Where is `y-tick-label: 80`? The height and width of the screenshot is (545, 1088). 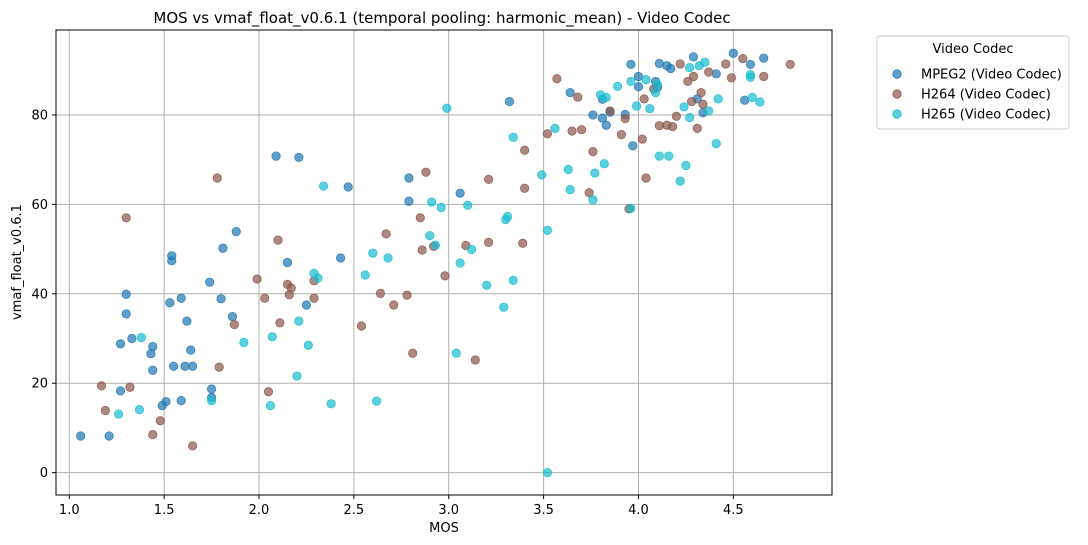
y-tick-label: 80 is located at coordinates (39, 115).